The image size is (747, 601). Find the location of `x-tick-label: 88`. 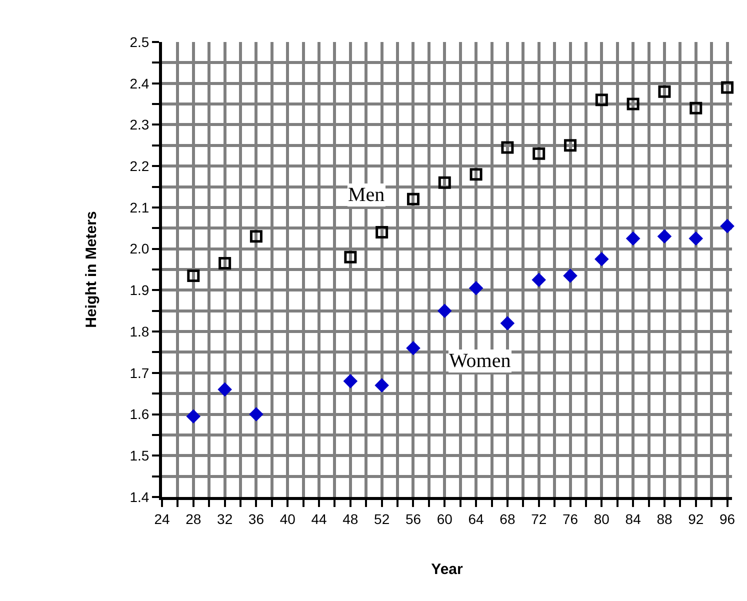

x-tick-label: 88 is located at coordinates (664, 518).